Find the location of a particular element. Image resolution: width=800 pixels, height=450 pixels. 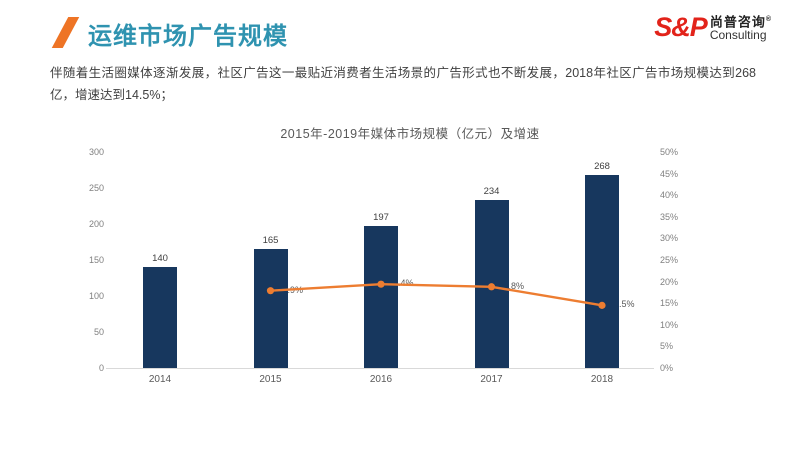

right-axis-tick: 35% is located at coordinates (669, 216).